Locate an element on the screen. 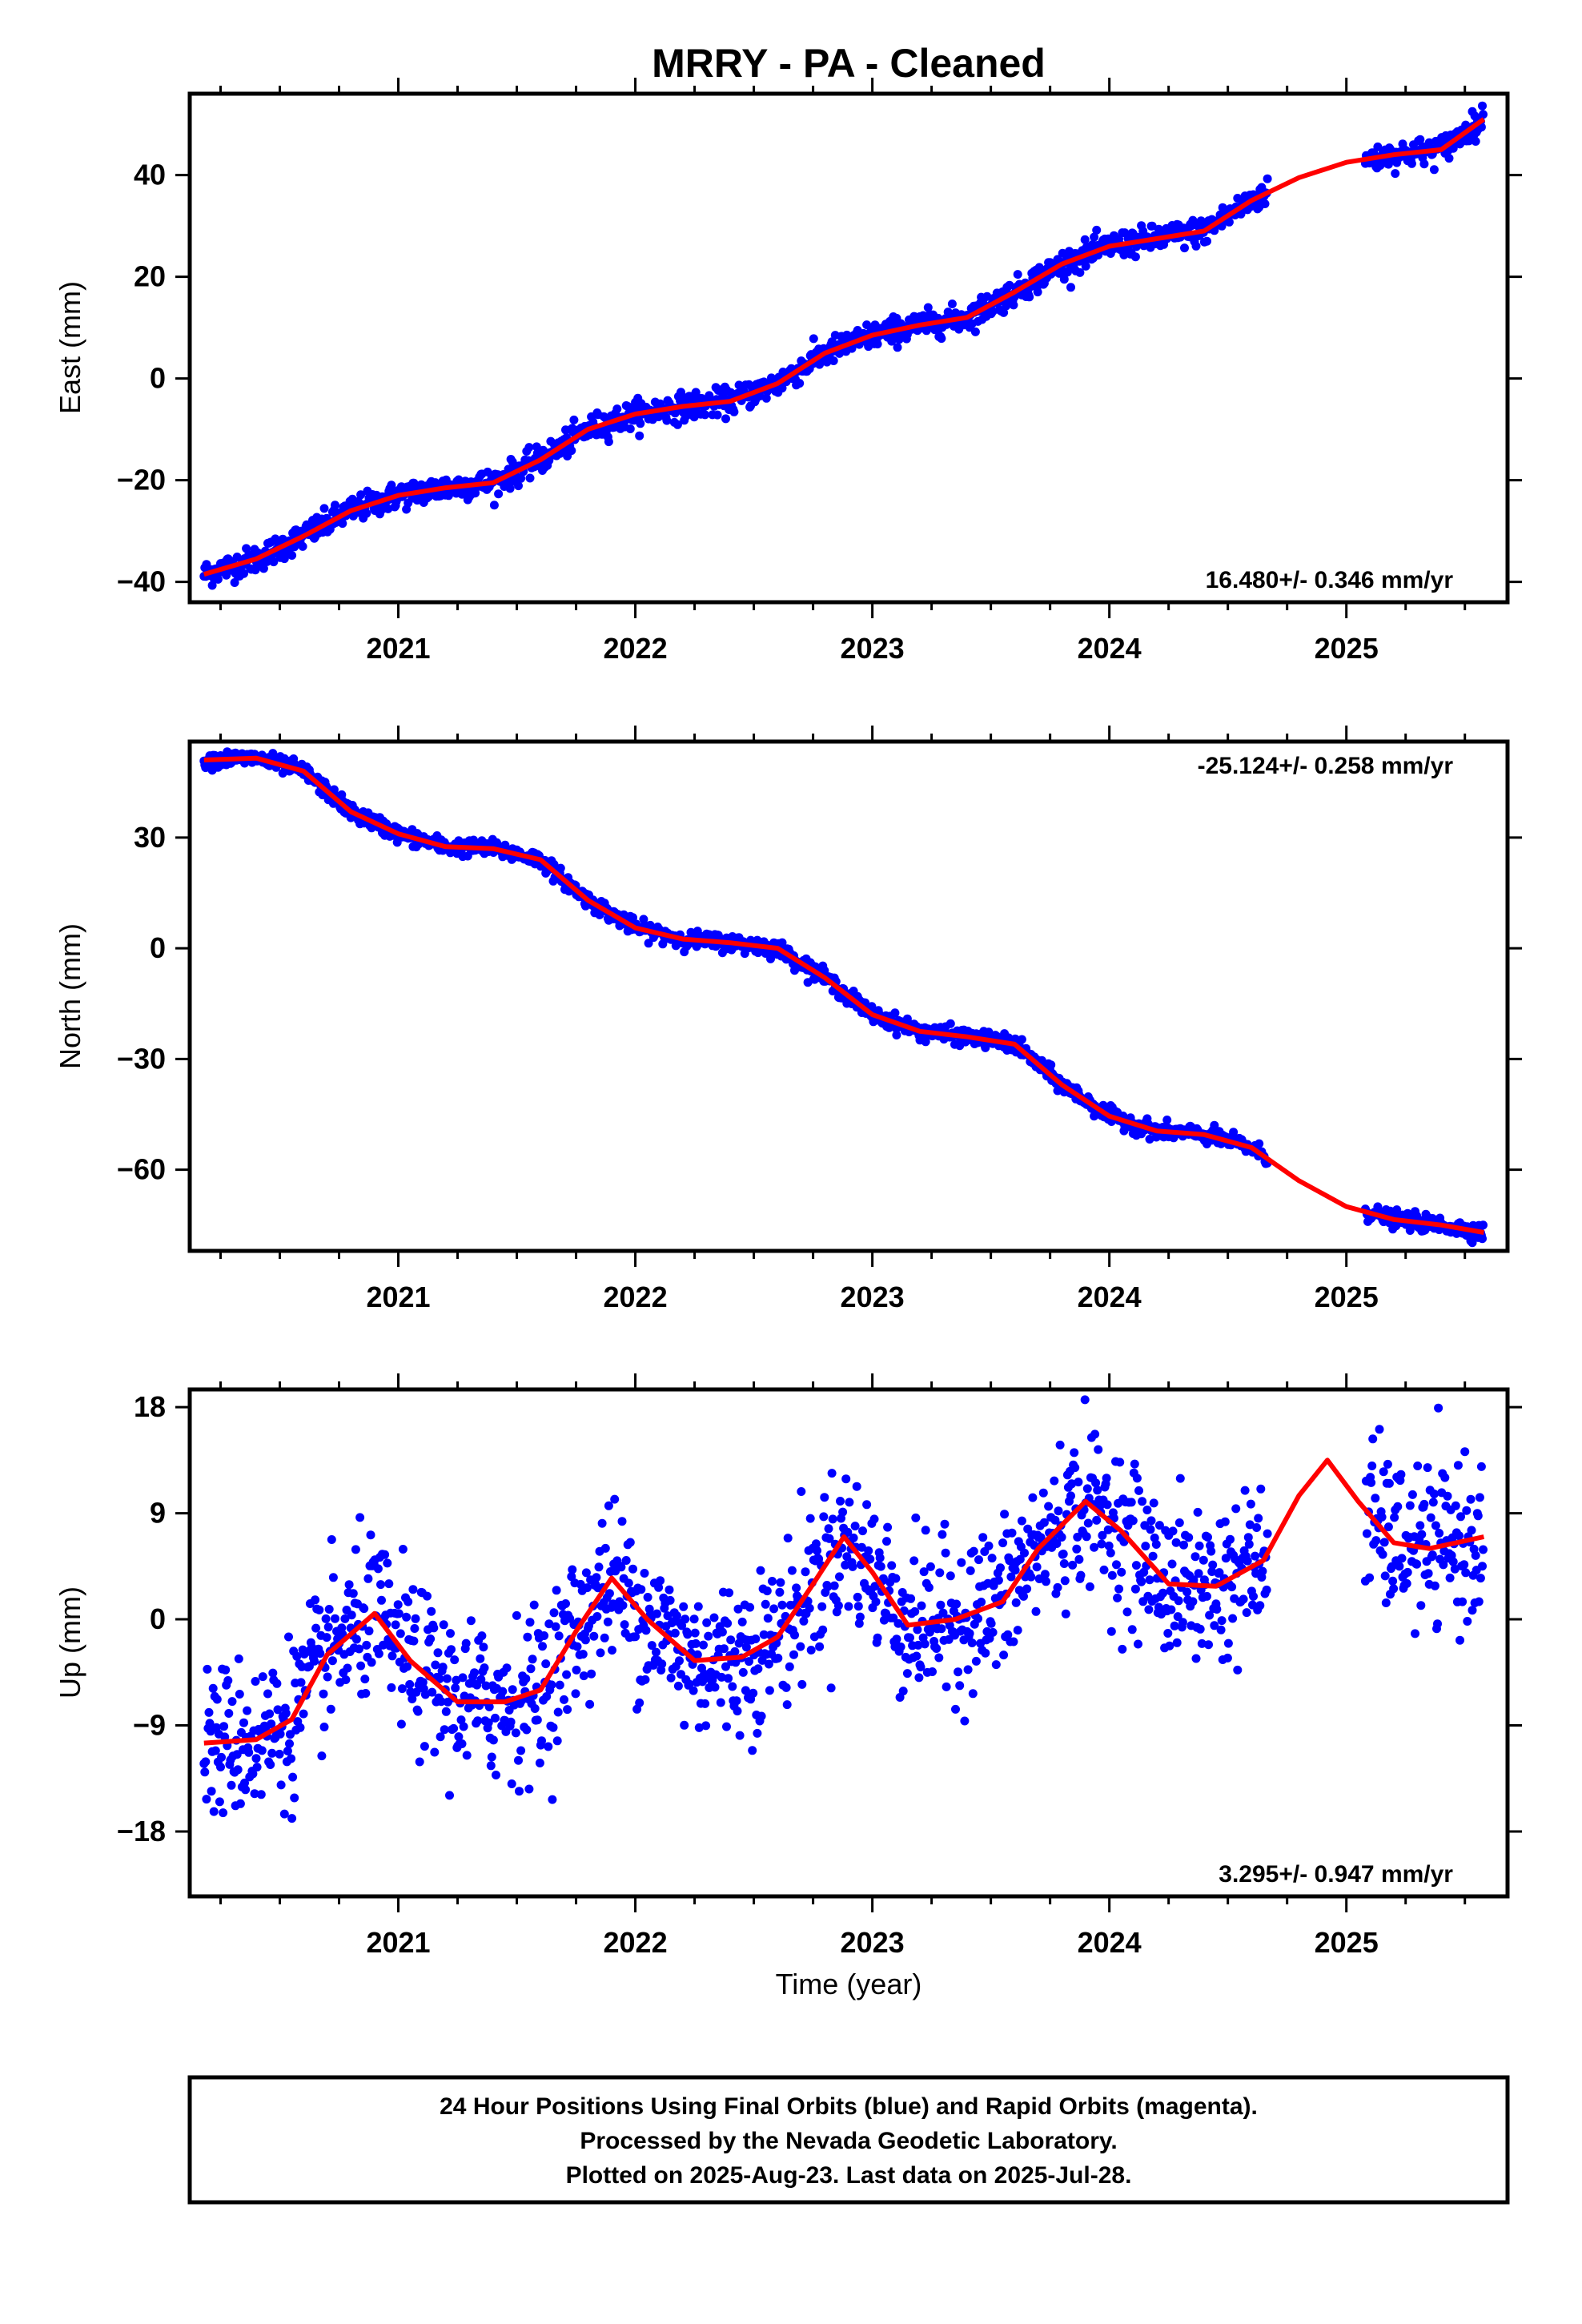 The height and width of the screenshot is (2324, 1582). up-x-tick-label: 2024 is located at coordinates (1110, 1942).